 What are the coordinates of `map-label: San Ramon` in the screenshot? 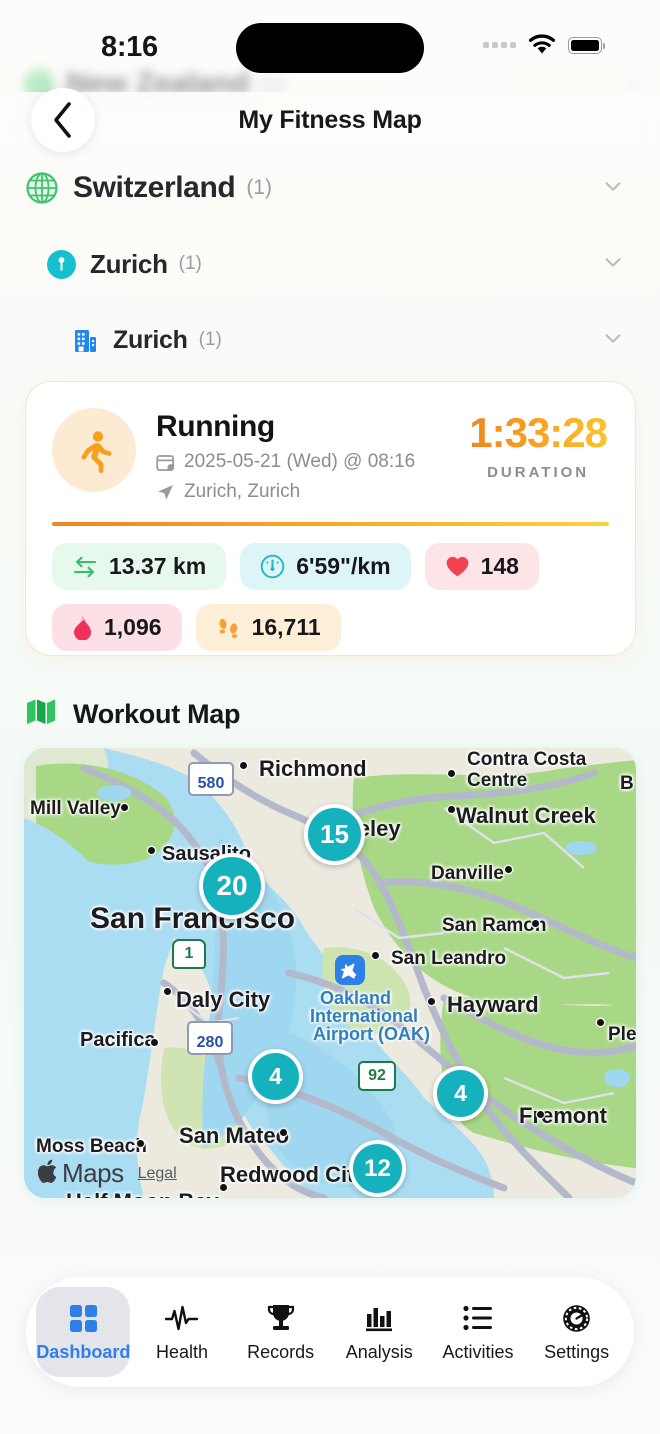 It's located at (494, 925).